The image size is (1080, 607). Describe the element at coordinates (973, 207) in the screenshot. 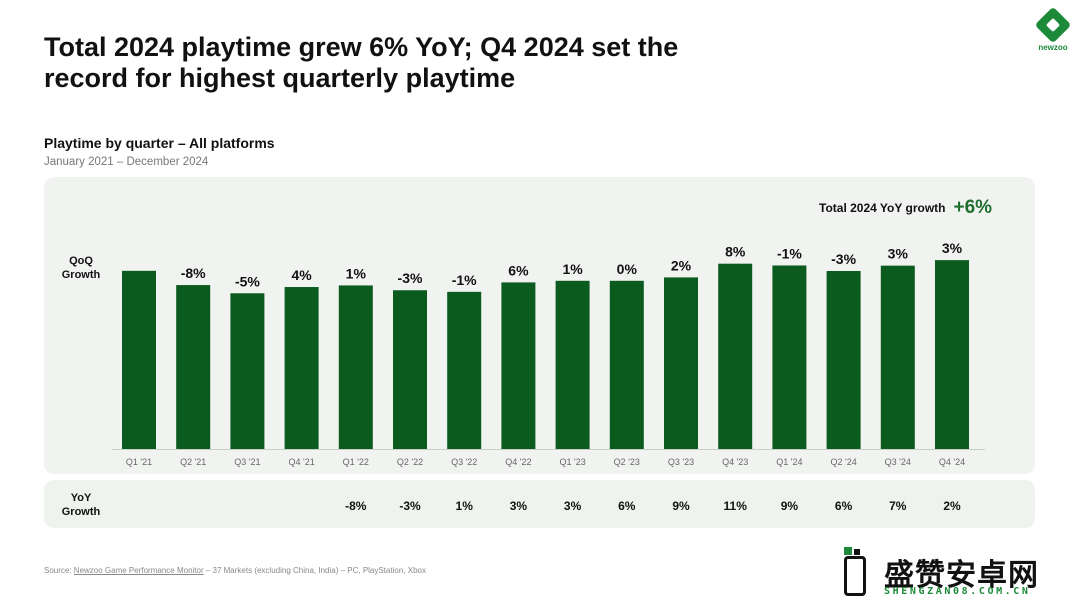

I see `total-yoy-growth-value: +6%` at that location.